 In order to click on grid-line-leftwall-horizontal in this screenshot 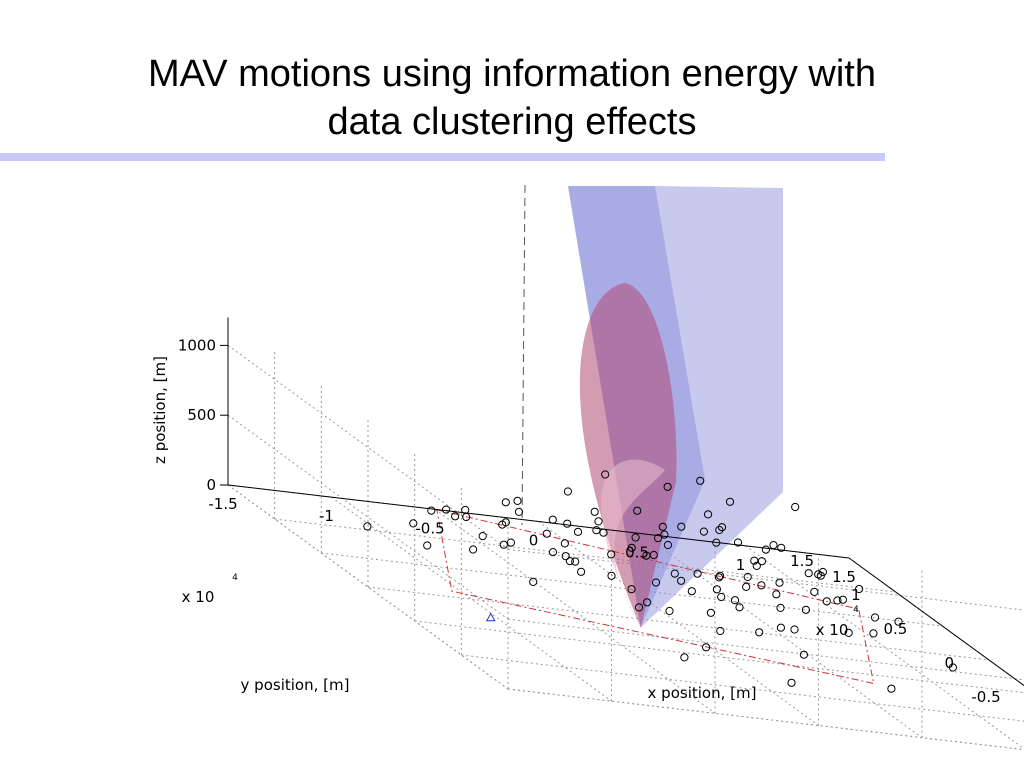, I will do `click(368, 447)`.